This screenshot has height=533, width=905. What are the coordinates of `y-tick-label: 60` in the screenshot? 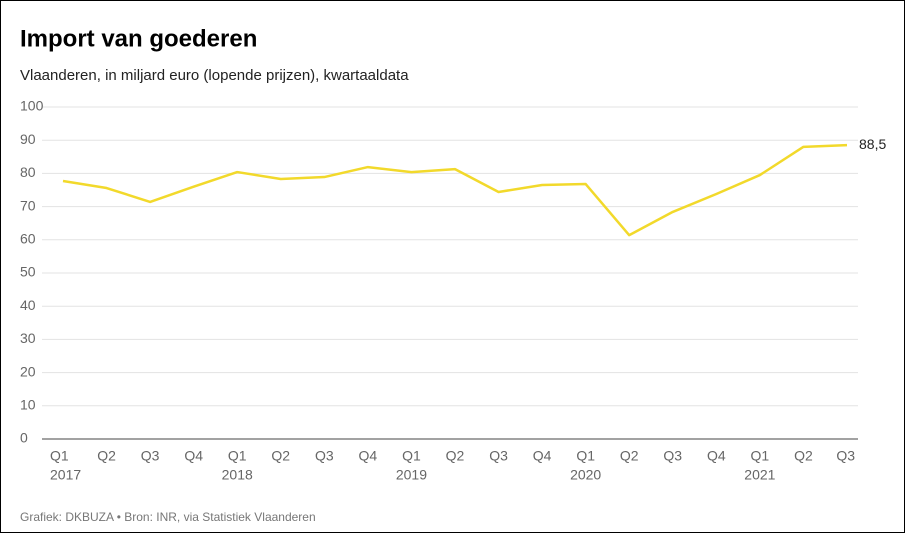 It's located at (28, 239).